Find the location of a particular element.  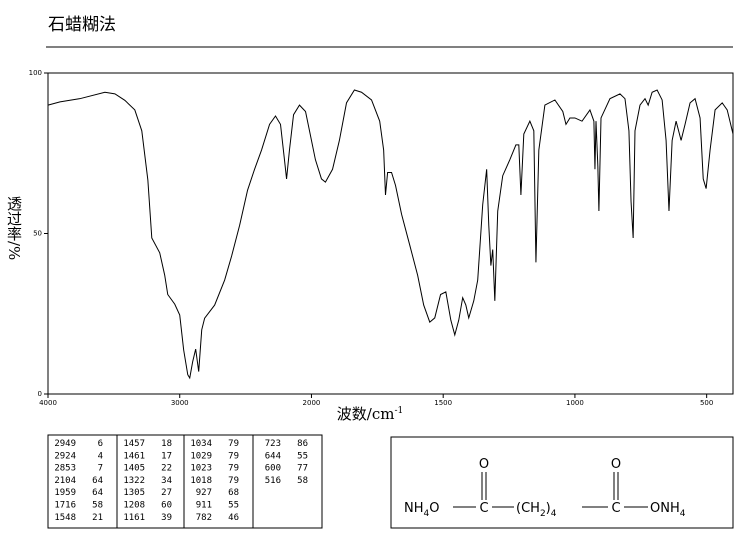

peak-wavenumber: 1959 is located at coordinates (65, 493).